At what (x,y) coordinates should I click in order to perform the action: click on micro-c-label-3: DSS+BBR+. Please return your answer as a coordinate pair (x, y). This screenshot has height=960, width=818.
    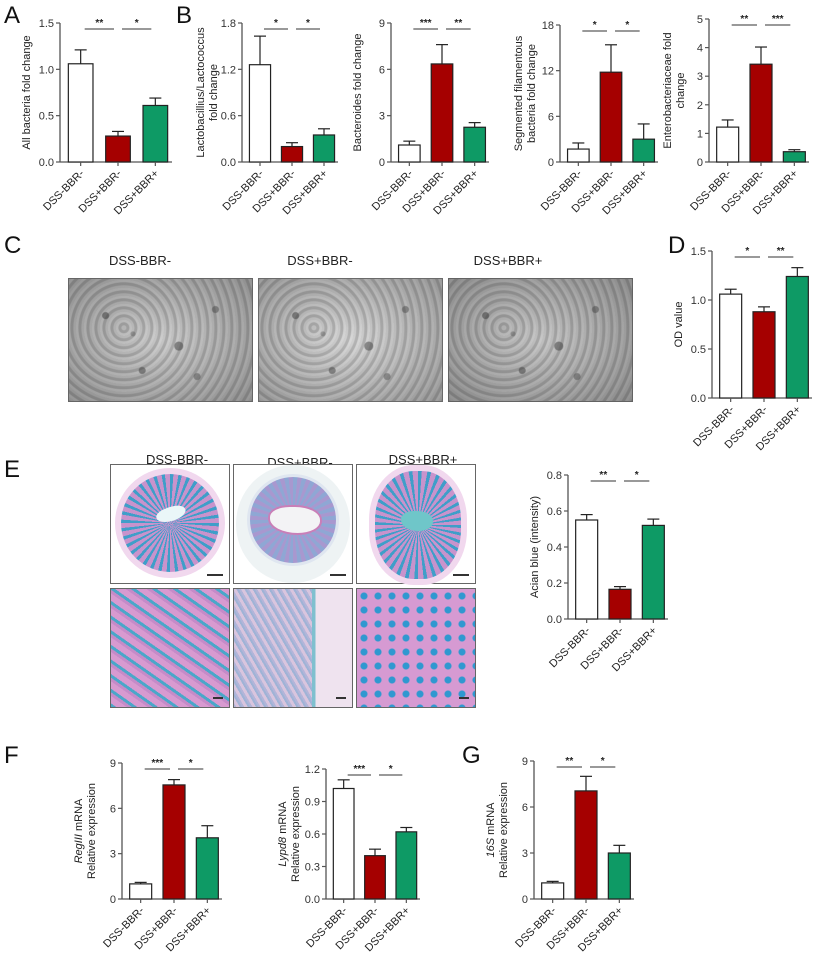
    Looking at the image, I should click on (508, 260).